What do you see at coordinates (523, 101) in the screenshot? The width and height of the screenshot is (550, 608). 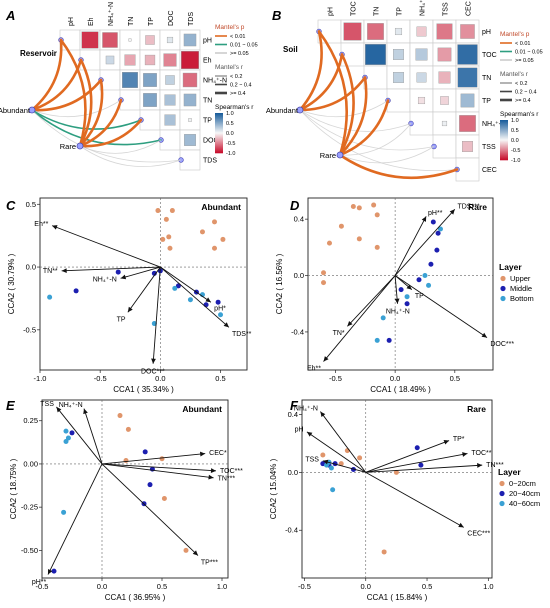 I see `legend-mantel-r-label: >= 0.4` at bounding box center [523, 101].